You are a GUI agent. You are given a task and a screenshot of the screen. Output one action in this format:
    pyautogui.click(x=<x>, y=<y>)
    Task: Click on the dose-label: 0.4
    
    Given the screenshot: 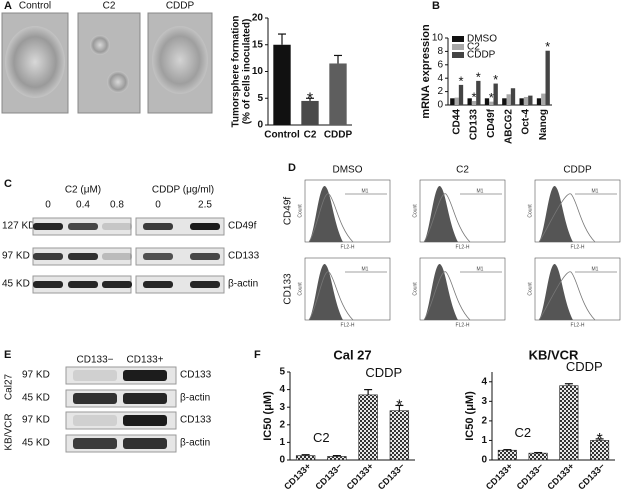 What is the action you would take?
    pyautogui.click(x=83, y=205)
    